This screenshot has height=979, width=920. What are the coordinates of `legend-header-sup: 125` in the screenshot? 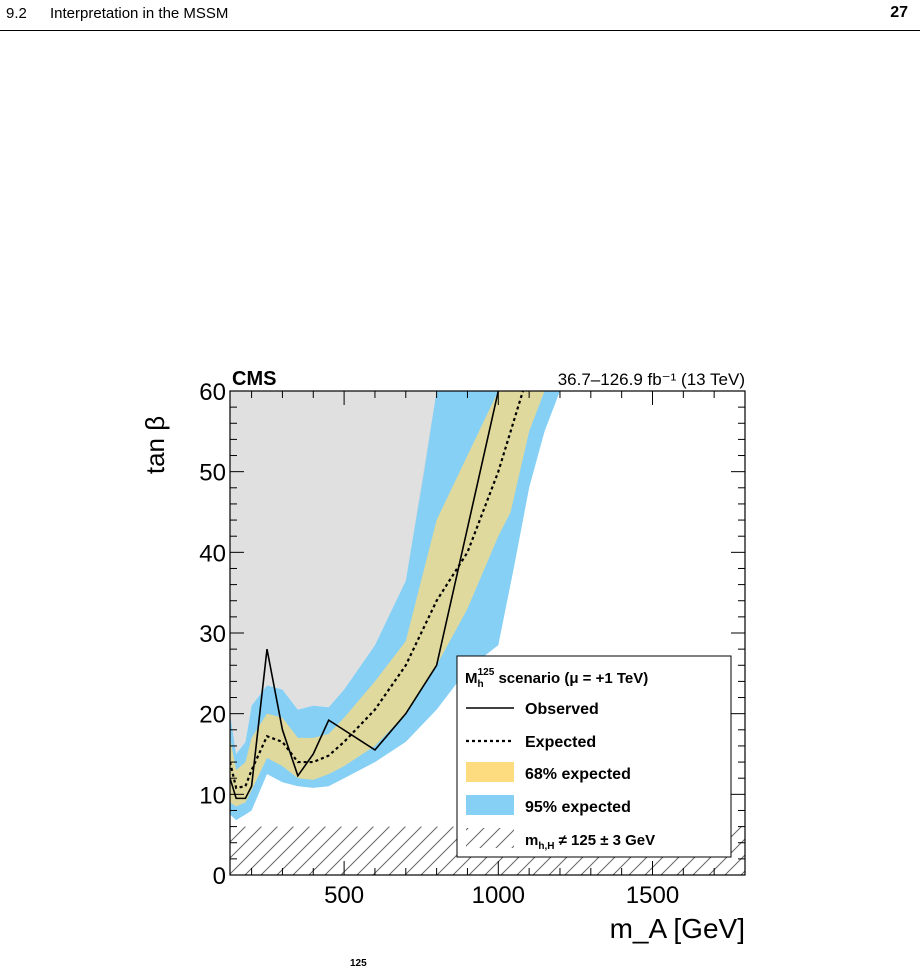 It's located at (486, 672).